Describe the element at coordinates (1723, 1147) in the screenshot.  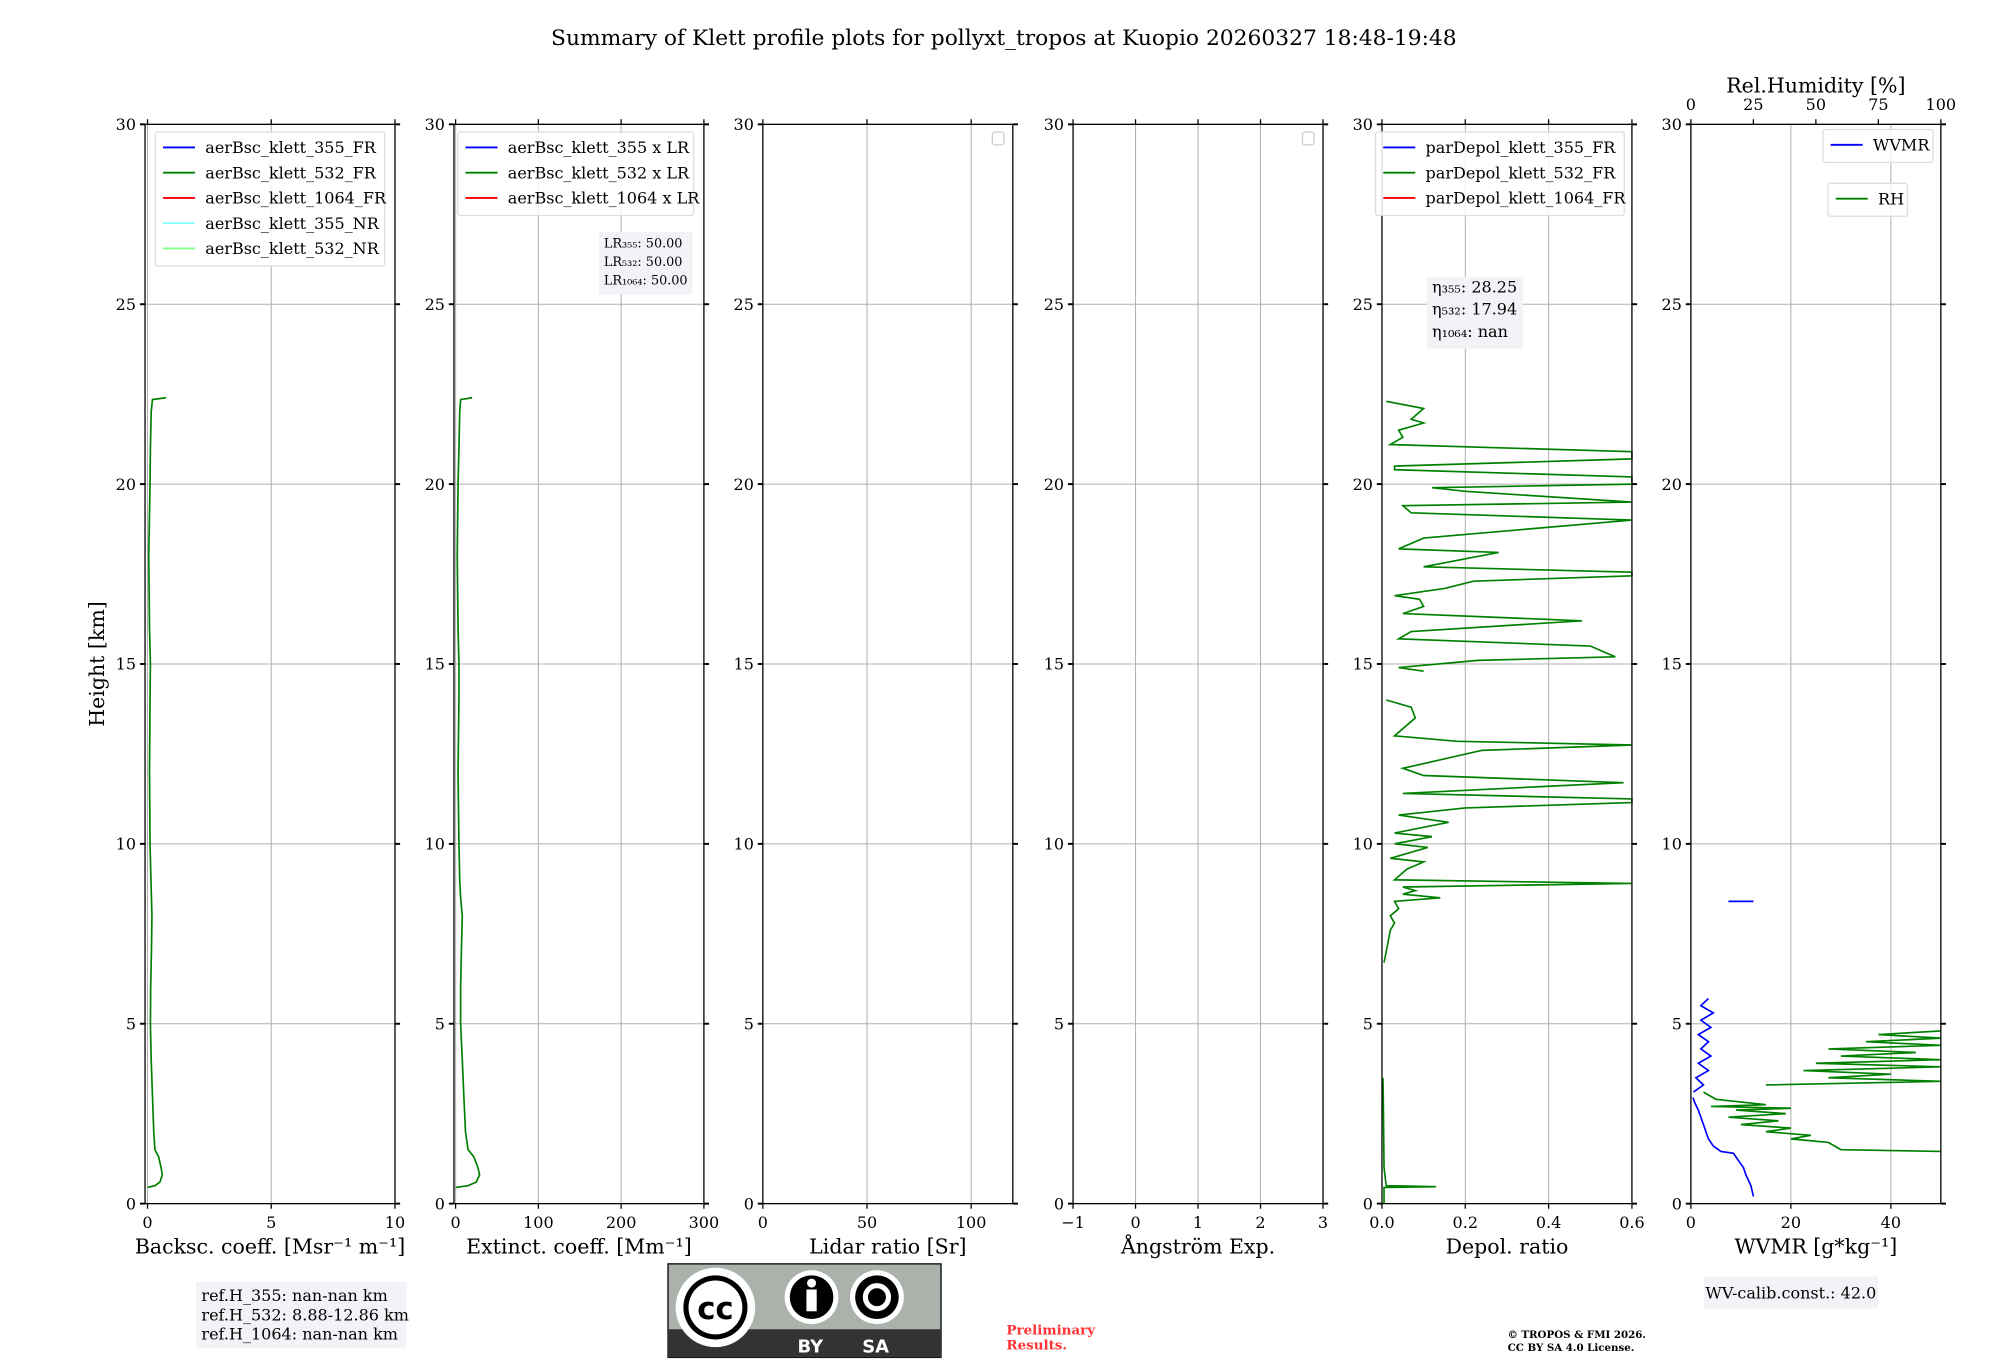
I see `series-WVMR` at that location.